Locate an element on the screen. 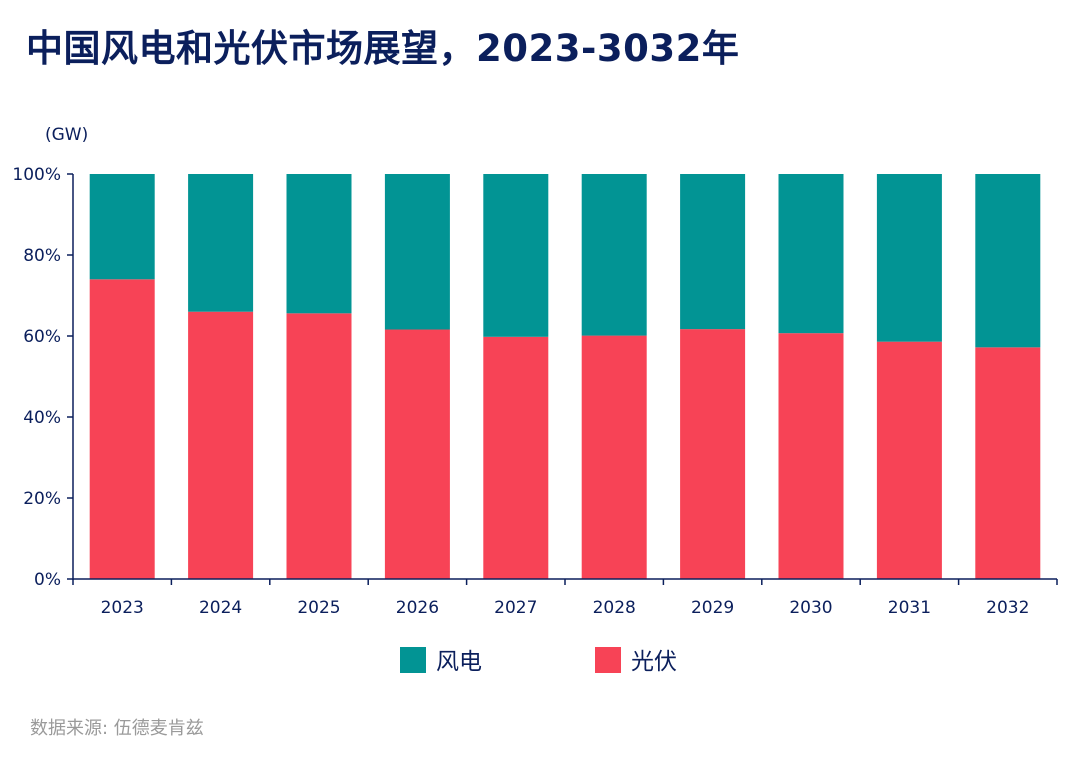  bar-wind-2026 is located at coordinates (417, 252).